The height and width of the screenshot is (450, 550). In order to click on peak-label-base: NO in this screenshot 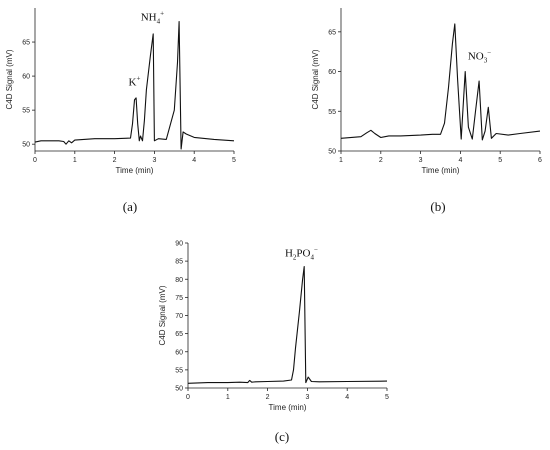, I will do `click(476, 57)`.